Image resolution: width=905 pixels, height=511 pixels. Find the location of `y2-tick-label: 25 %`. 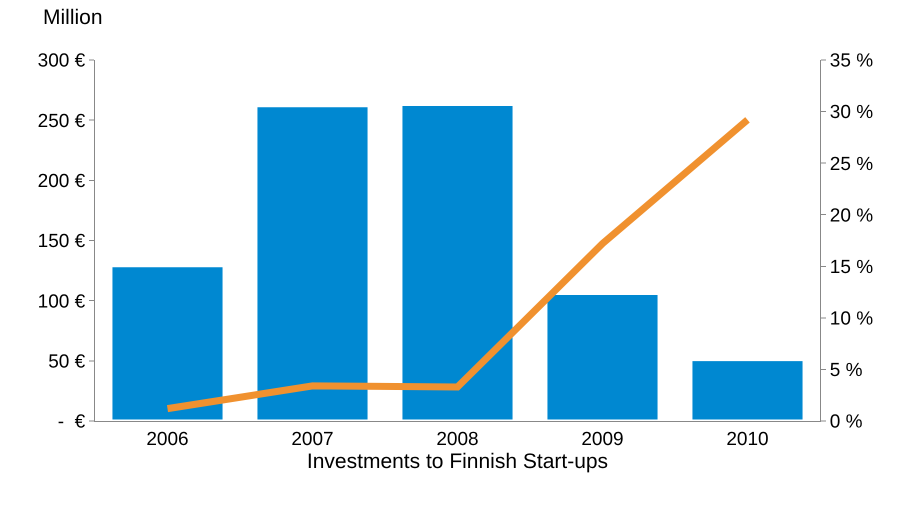

y2-tick-label: 25 % is located at coordinates (852, 164).